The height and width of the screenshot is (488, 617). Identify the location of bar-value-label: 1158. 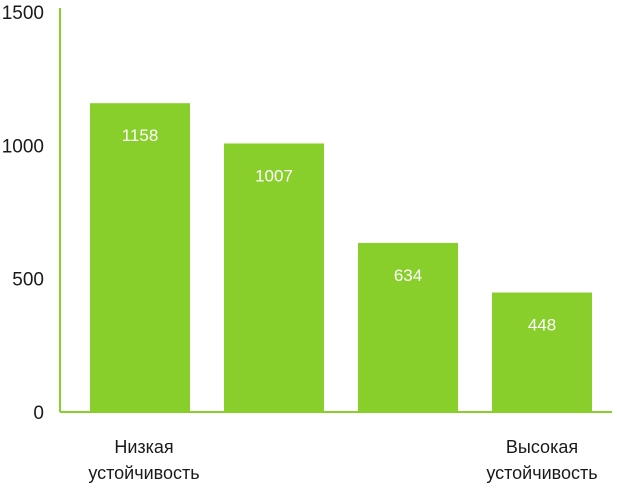
(140, 135).